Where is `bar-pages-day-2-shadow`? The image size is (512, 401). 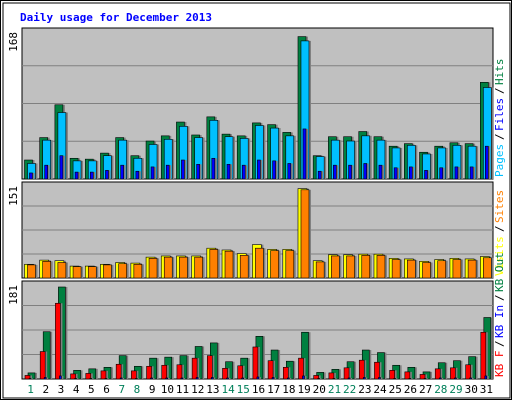 bar-pages-day-2-shadow is located at coordinates (48, 172).